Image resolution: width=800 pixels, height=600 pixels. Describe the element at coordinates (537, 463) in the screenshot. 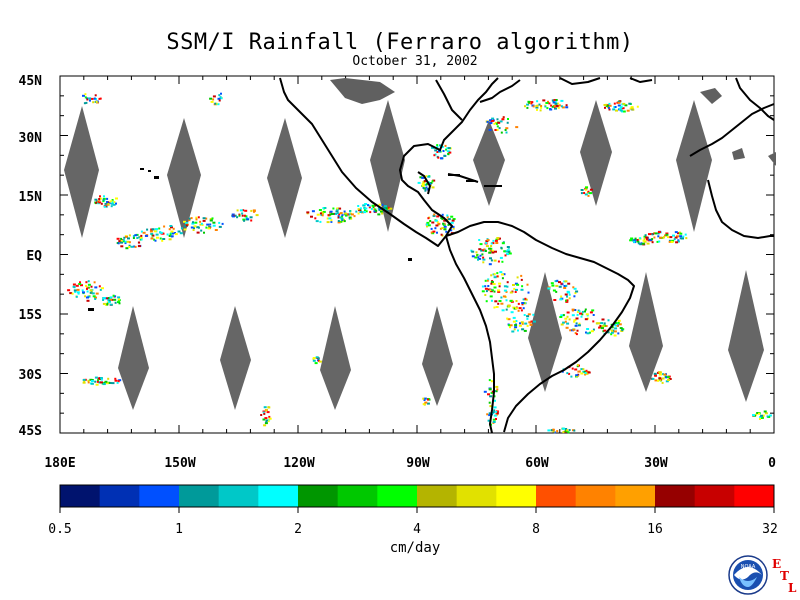

I see `lon-label-60w: 60W` at that location.